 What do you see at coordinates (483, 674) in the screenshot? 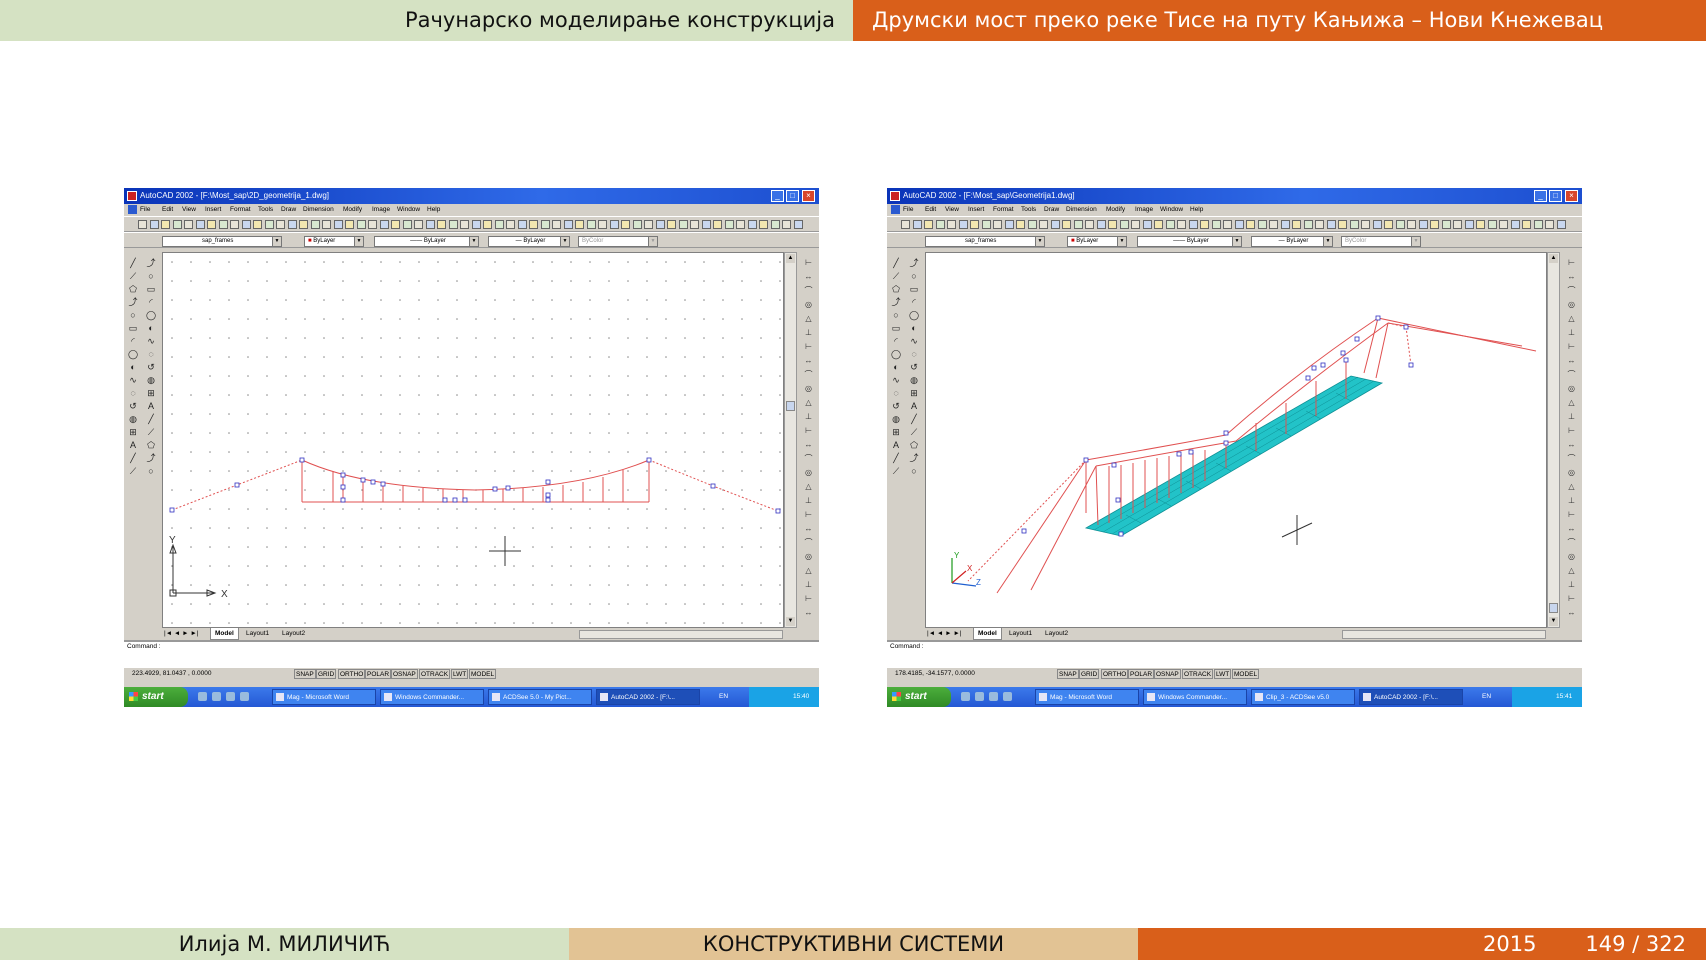
I see `model-toggle: MODEL` at bounding box center [483, 674].